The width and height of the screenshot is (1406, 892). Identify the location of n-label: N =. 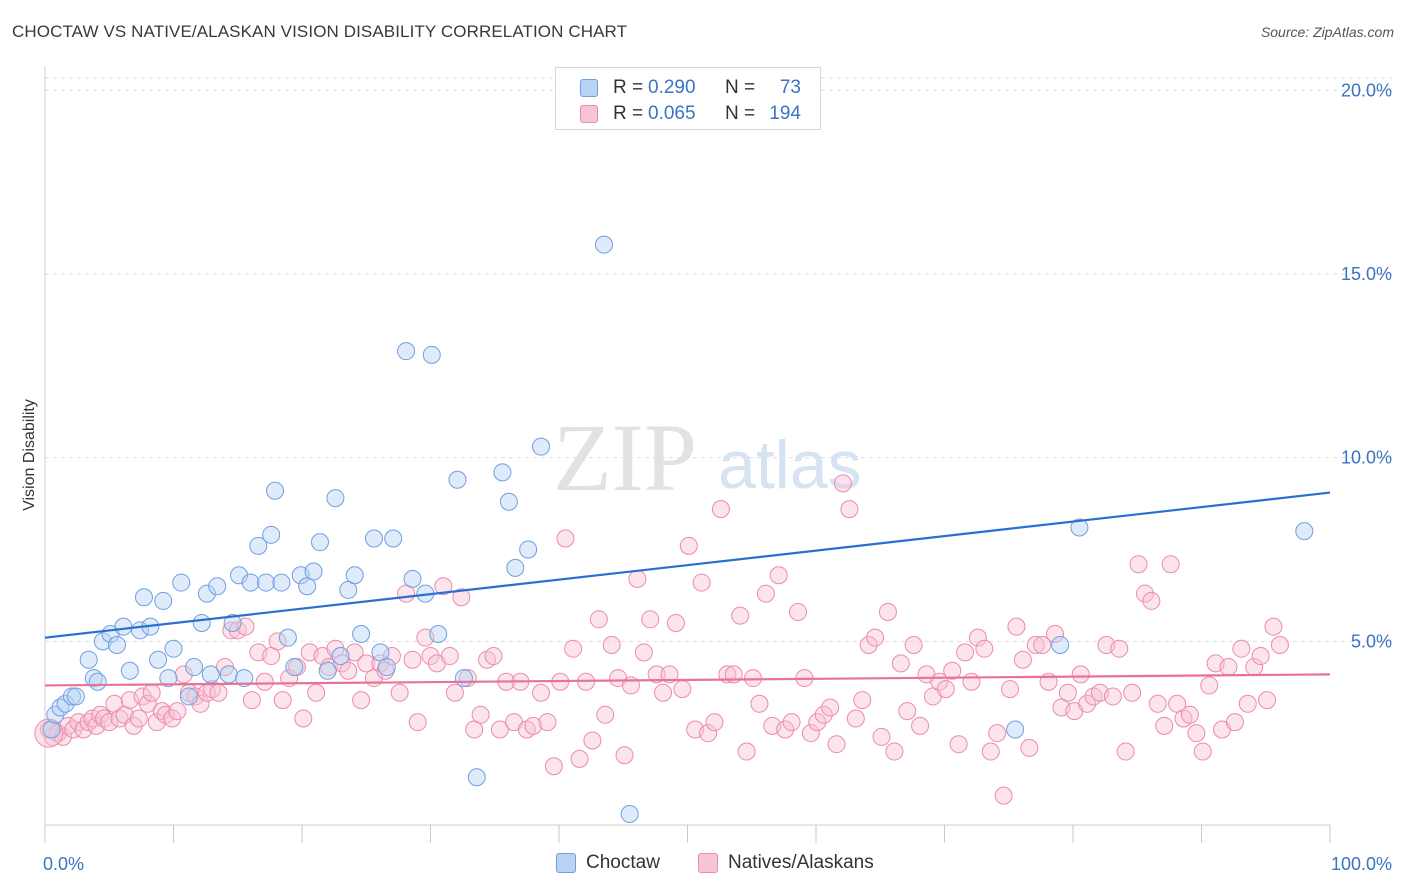
(740, 113).